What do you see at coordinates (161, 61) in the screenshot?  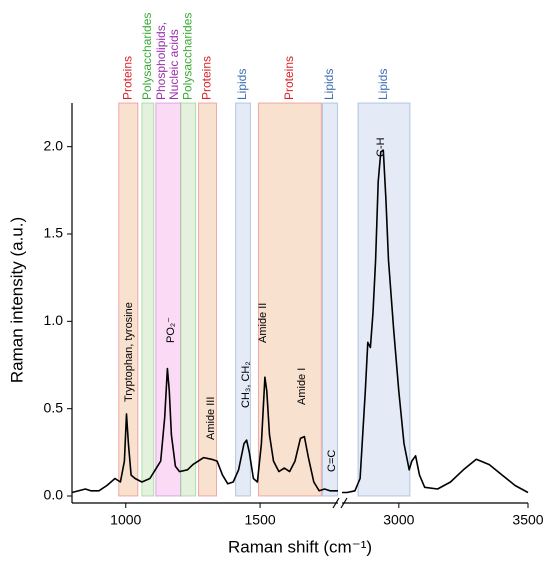 I see `band-label: Phospholipids,` at bounding box center [161, 61].